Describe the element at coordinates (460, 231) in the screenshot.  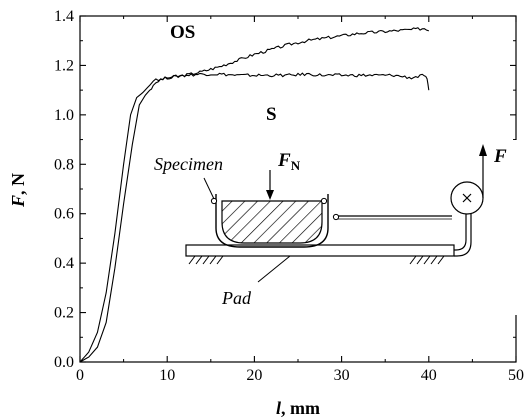
I see `pulley-support` at that location.